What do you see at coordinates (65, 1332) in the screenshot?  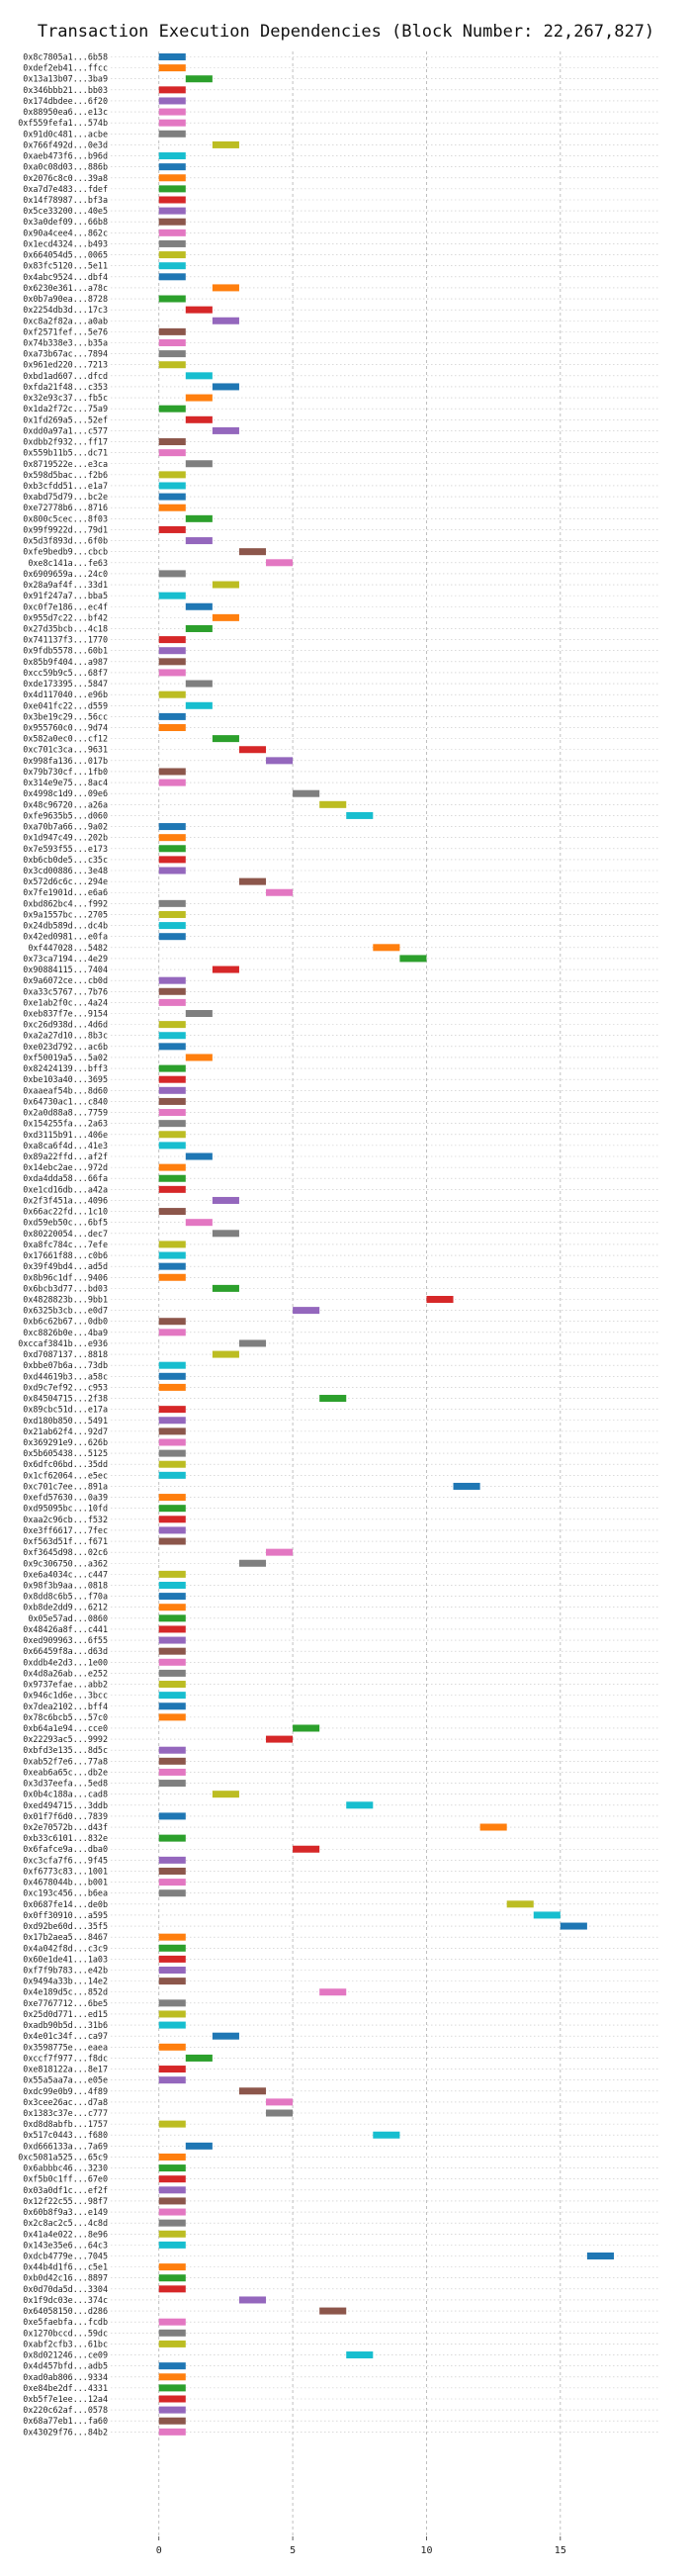 I see `y-tick-label: 0xc8826b0e...4ba9` at bounding box center [65, 1332].